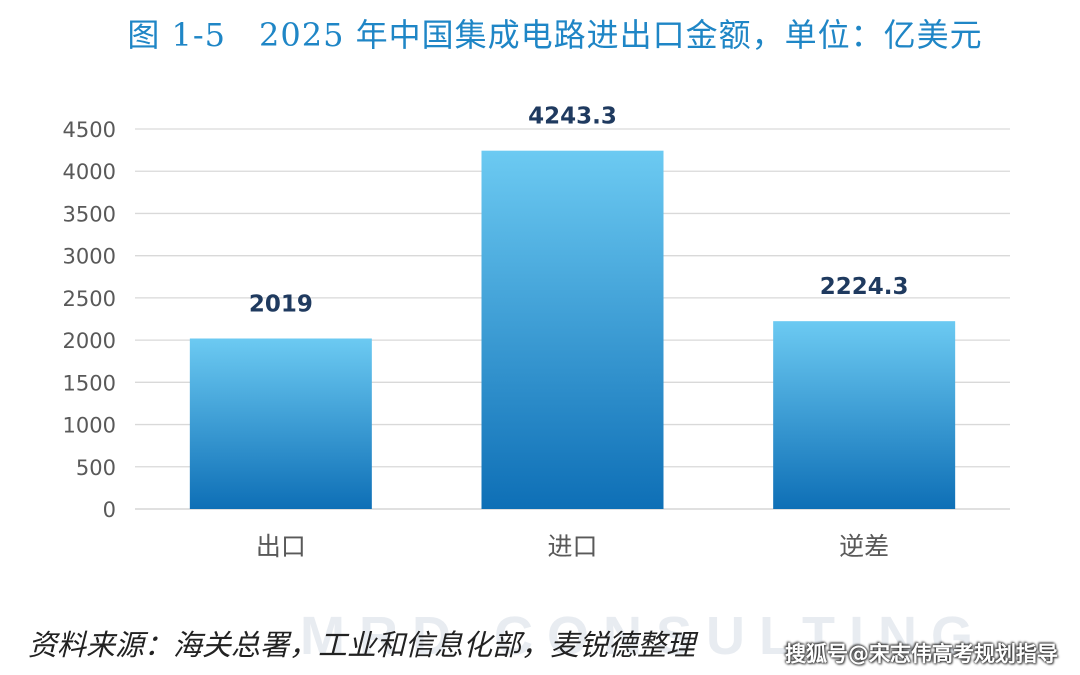 The image size is (1080, 675). What do you see at coordinates (89, 341) in the screenshot?
I see `y-tick-label: 2000` at bounding box center [89, 341].